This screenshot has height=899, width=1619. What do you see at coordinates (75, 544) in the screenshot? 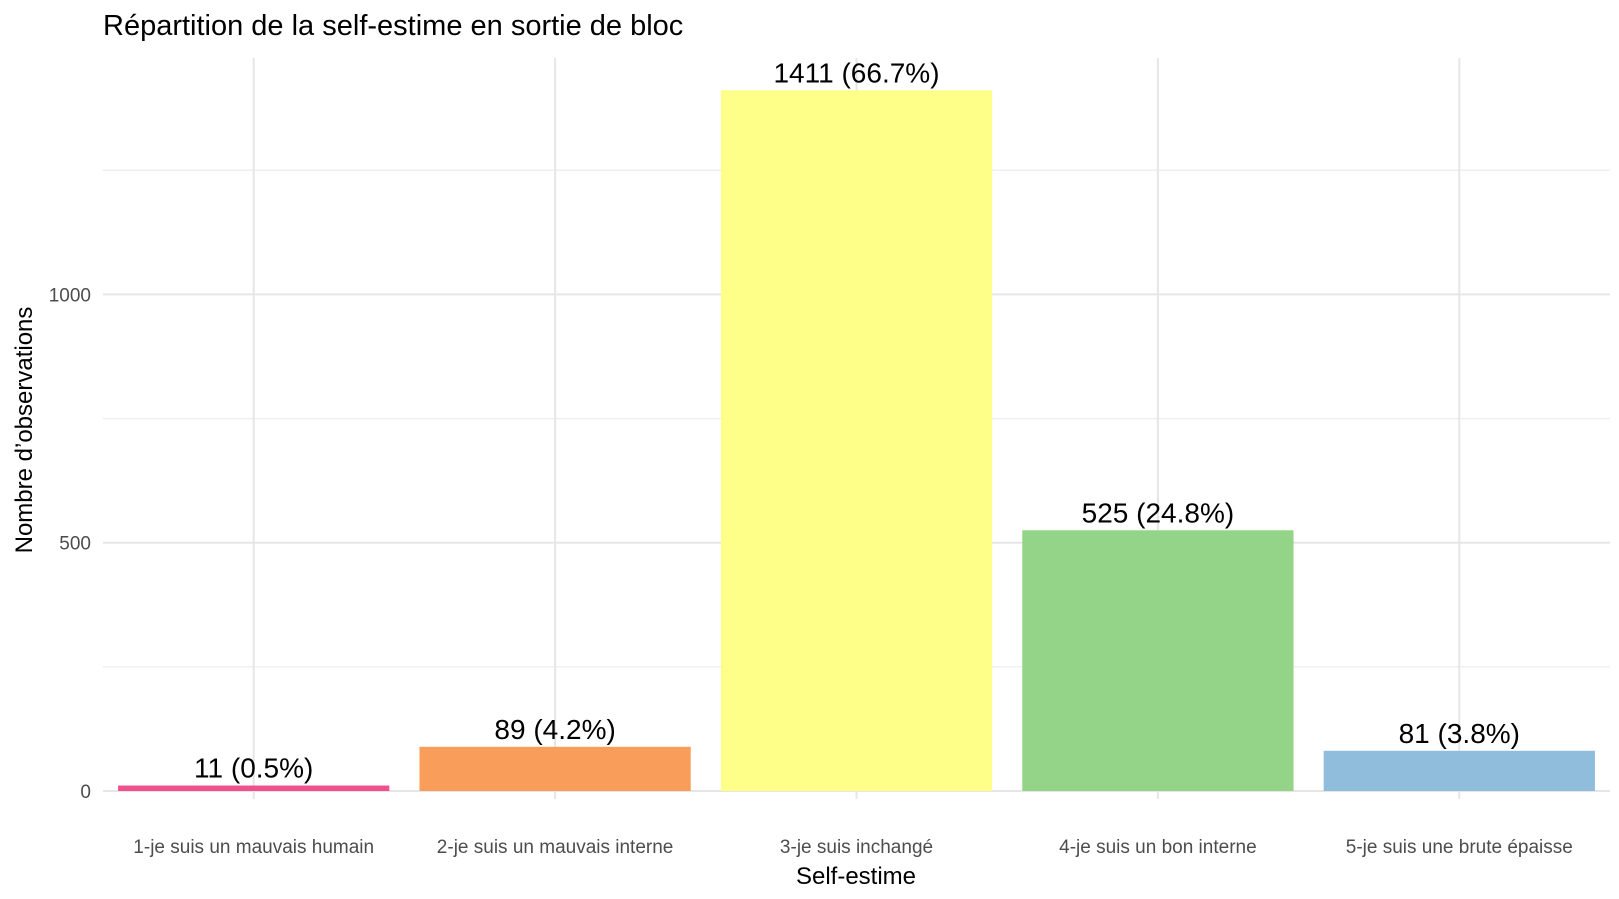
I see `y-tick-label: 500` at bounding box center [75, 544].